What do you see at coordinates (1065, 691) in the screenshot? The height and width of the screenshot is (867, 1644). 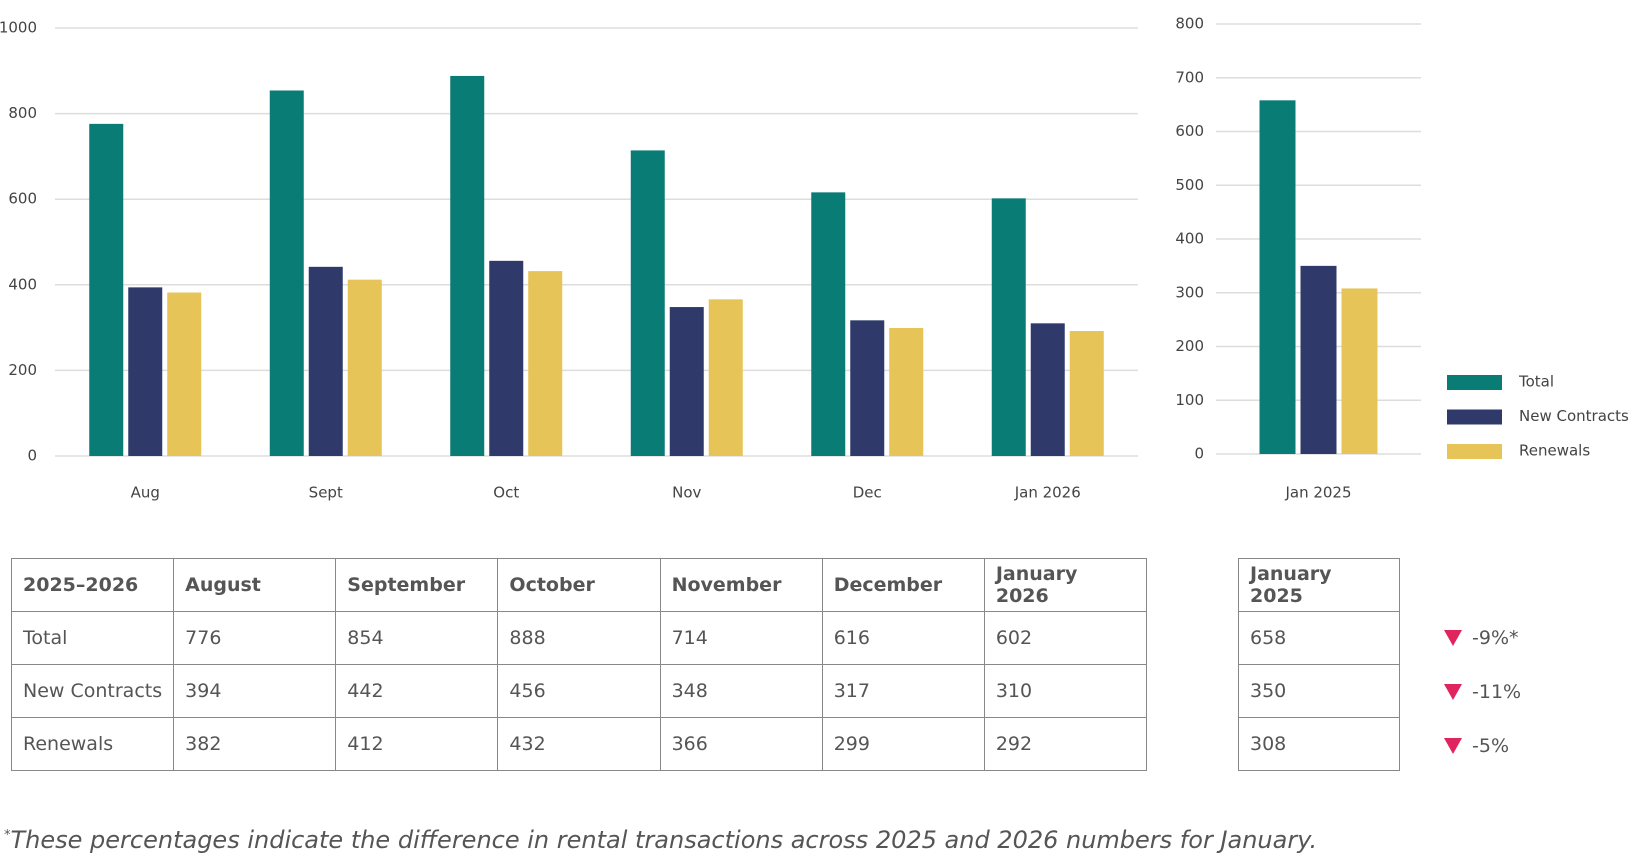 I see `table-cell: 310` at bounding box center [1065, 691].